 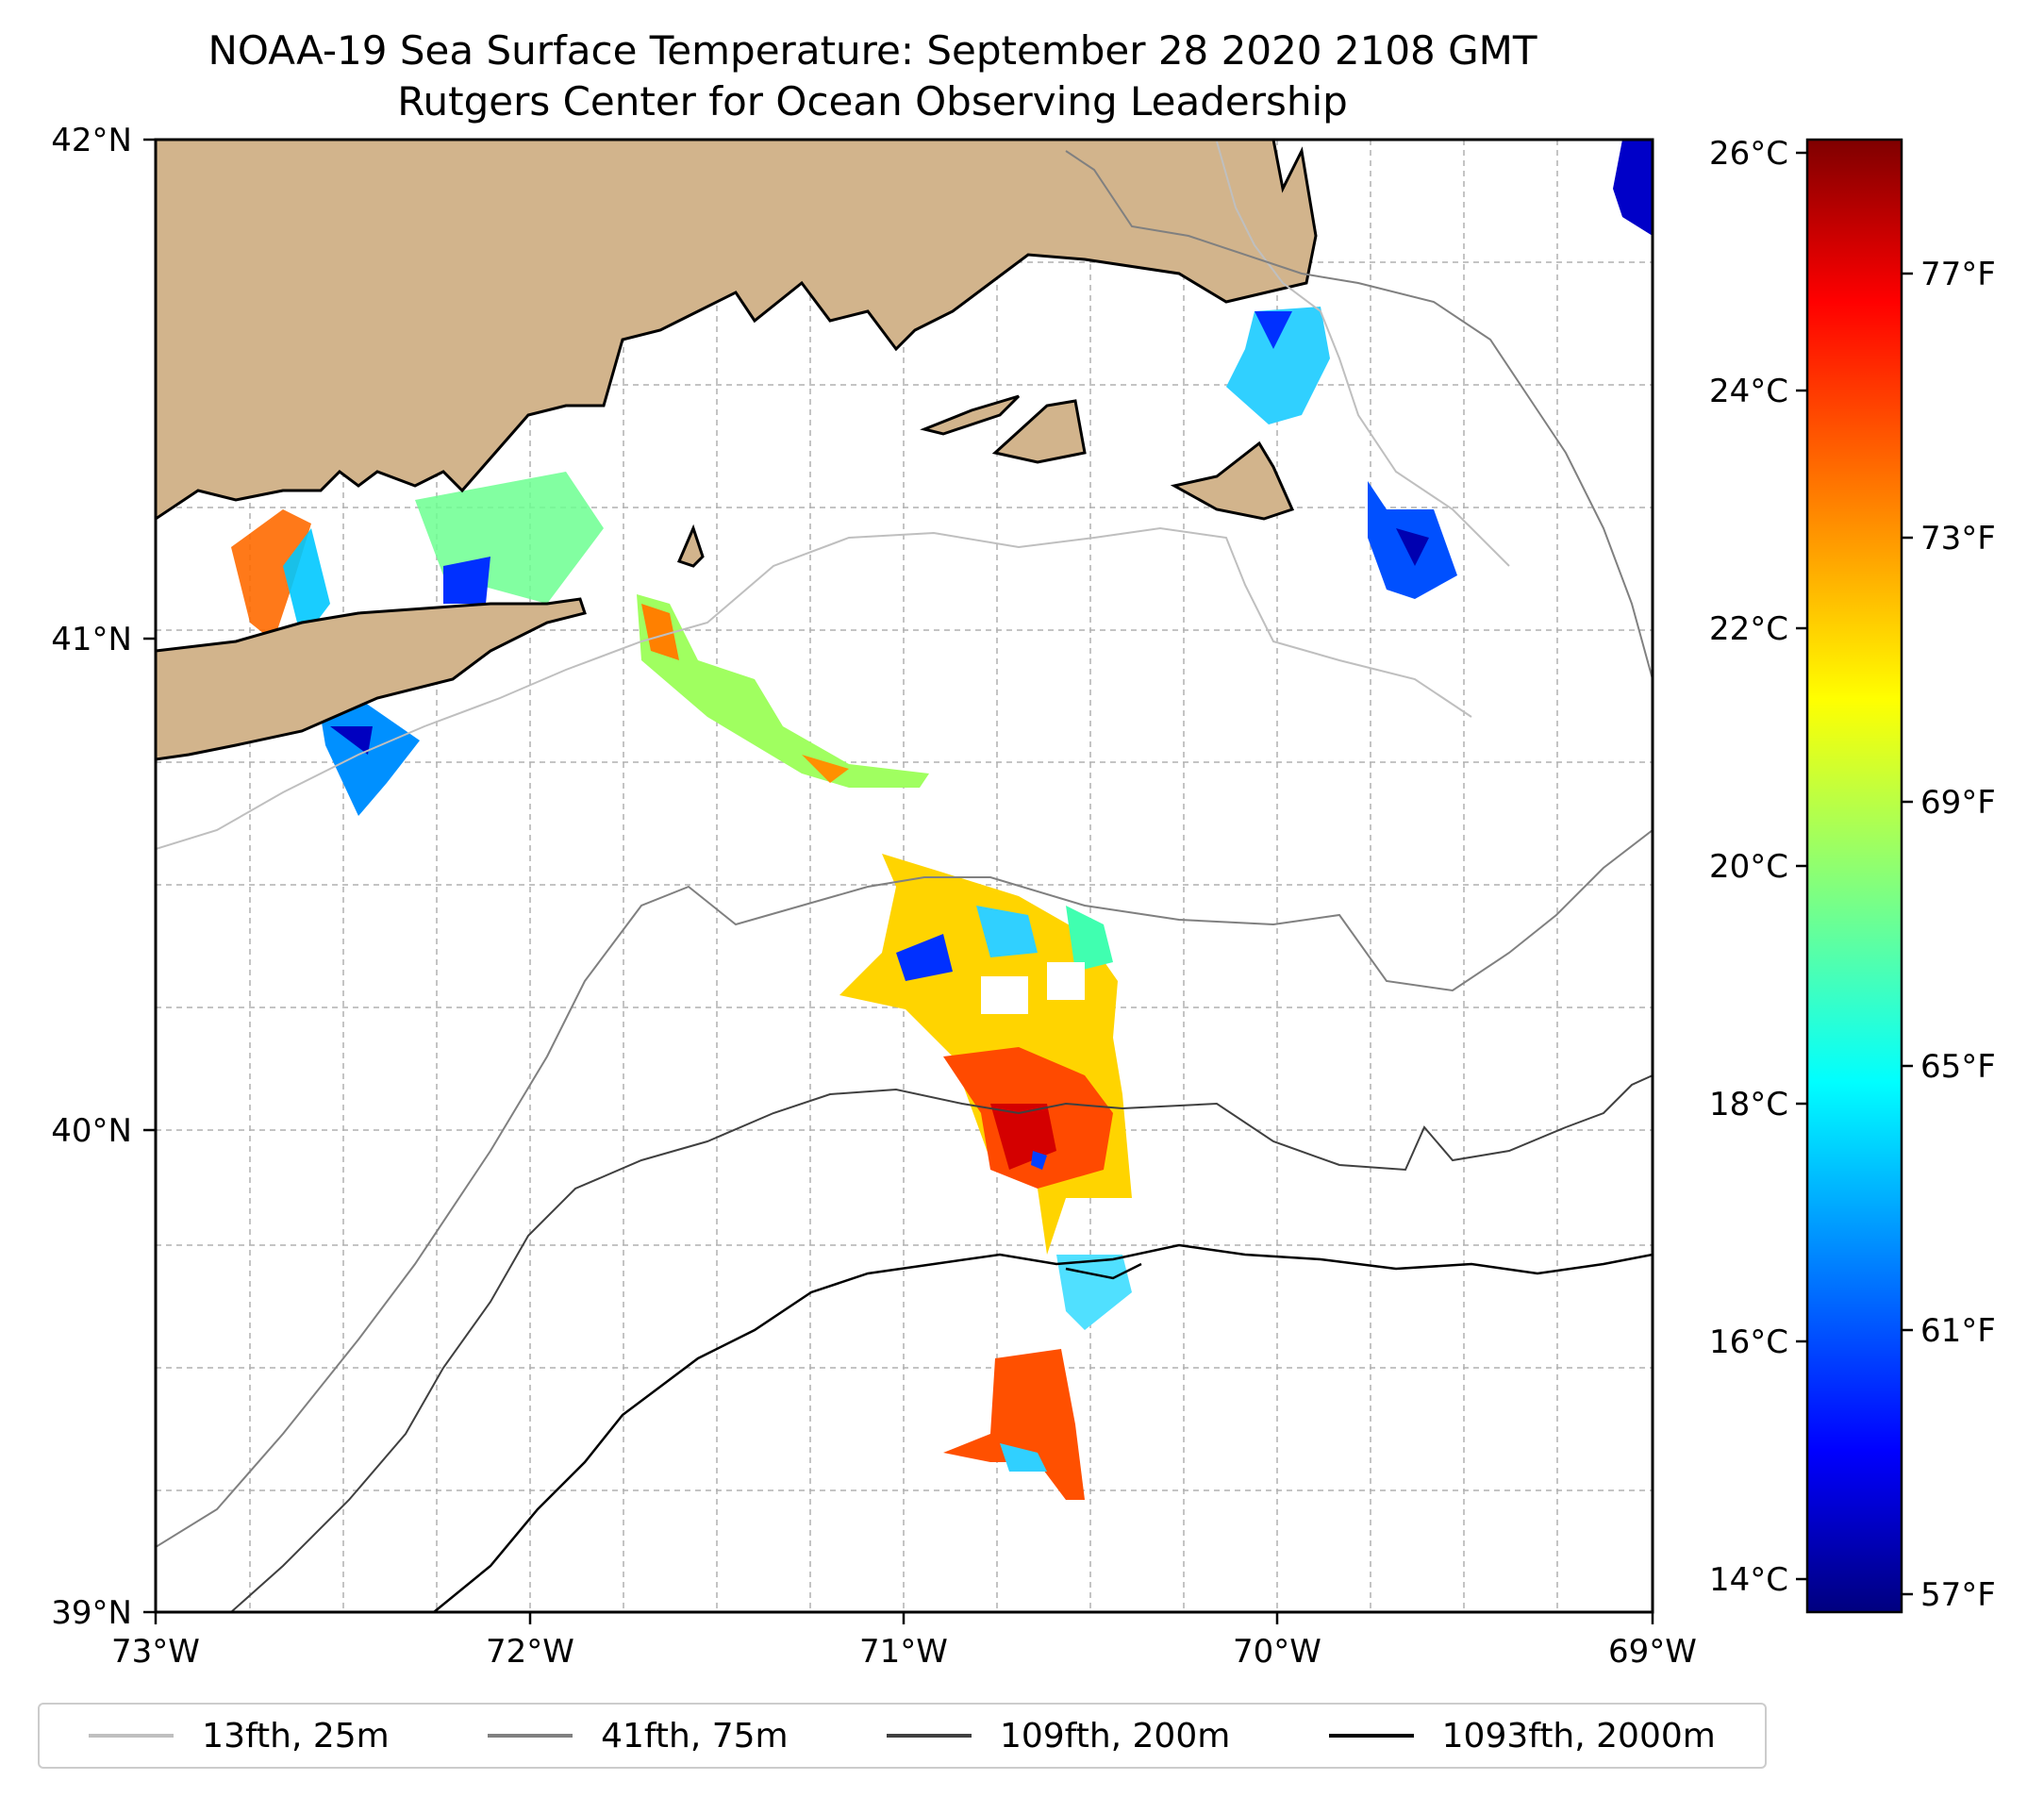 I want to click on sst-patch-lis-west, so click(x=271, y=575).